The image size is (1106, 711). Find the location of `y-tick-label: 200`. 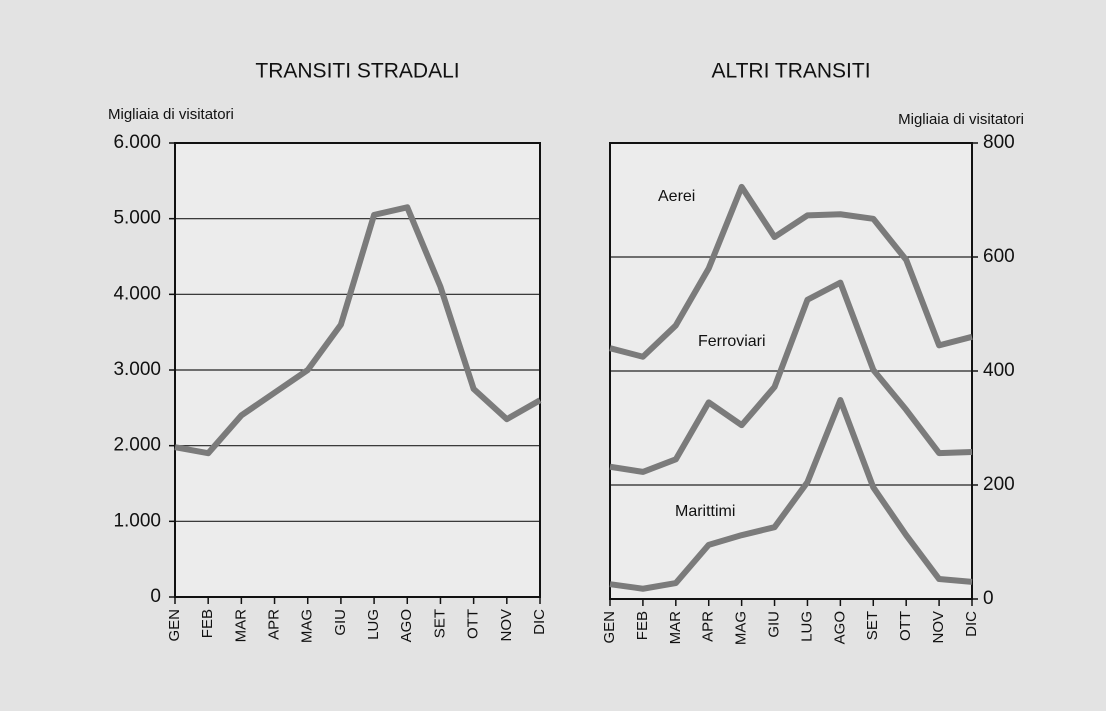

y-tick-label: 200 is located at coordinates (999, 484).